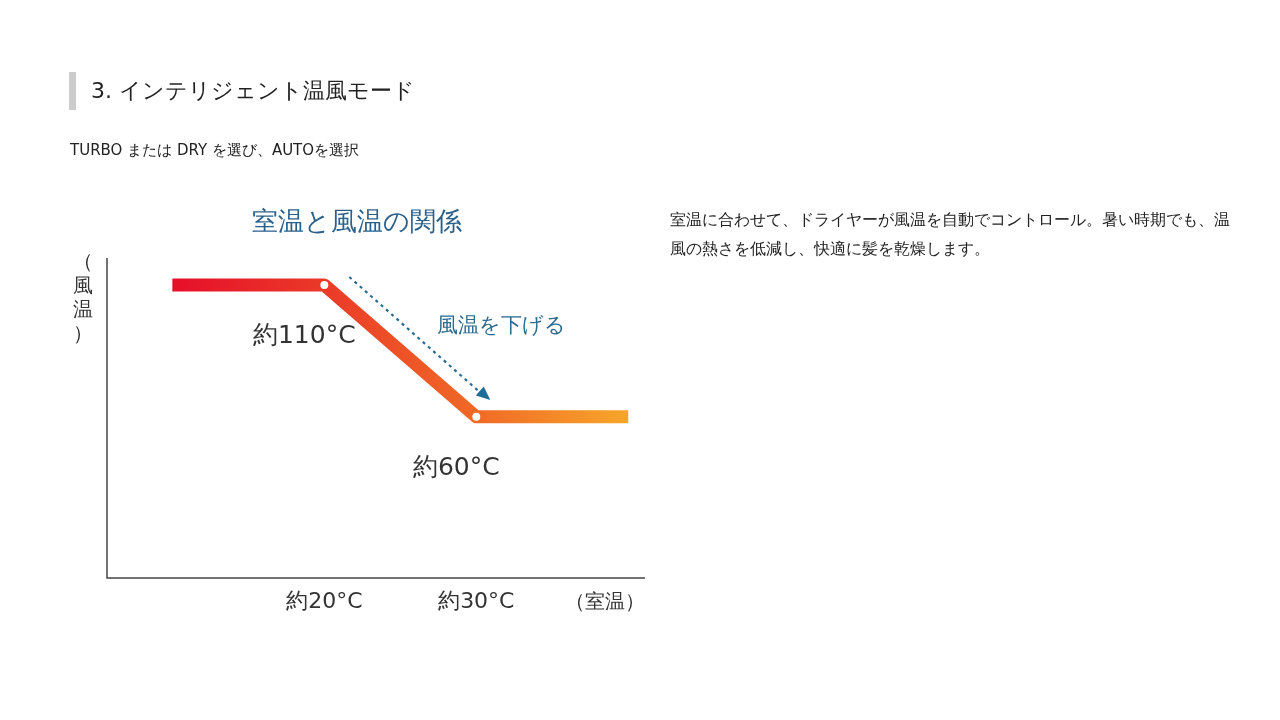  Describe the element at coordinates (357, 221) in the screenshot. I see `chart-title: 室温と風温の関係` at that location.